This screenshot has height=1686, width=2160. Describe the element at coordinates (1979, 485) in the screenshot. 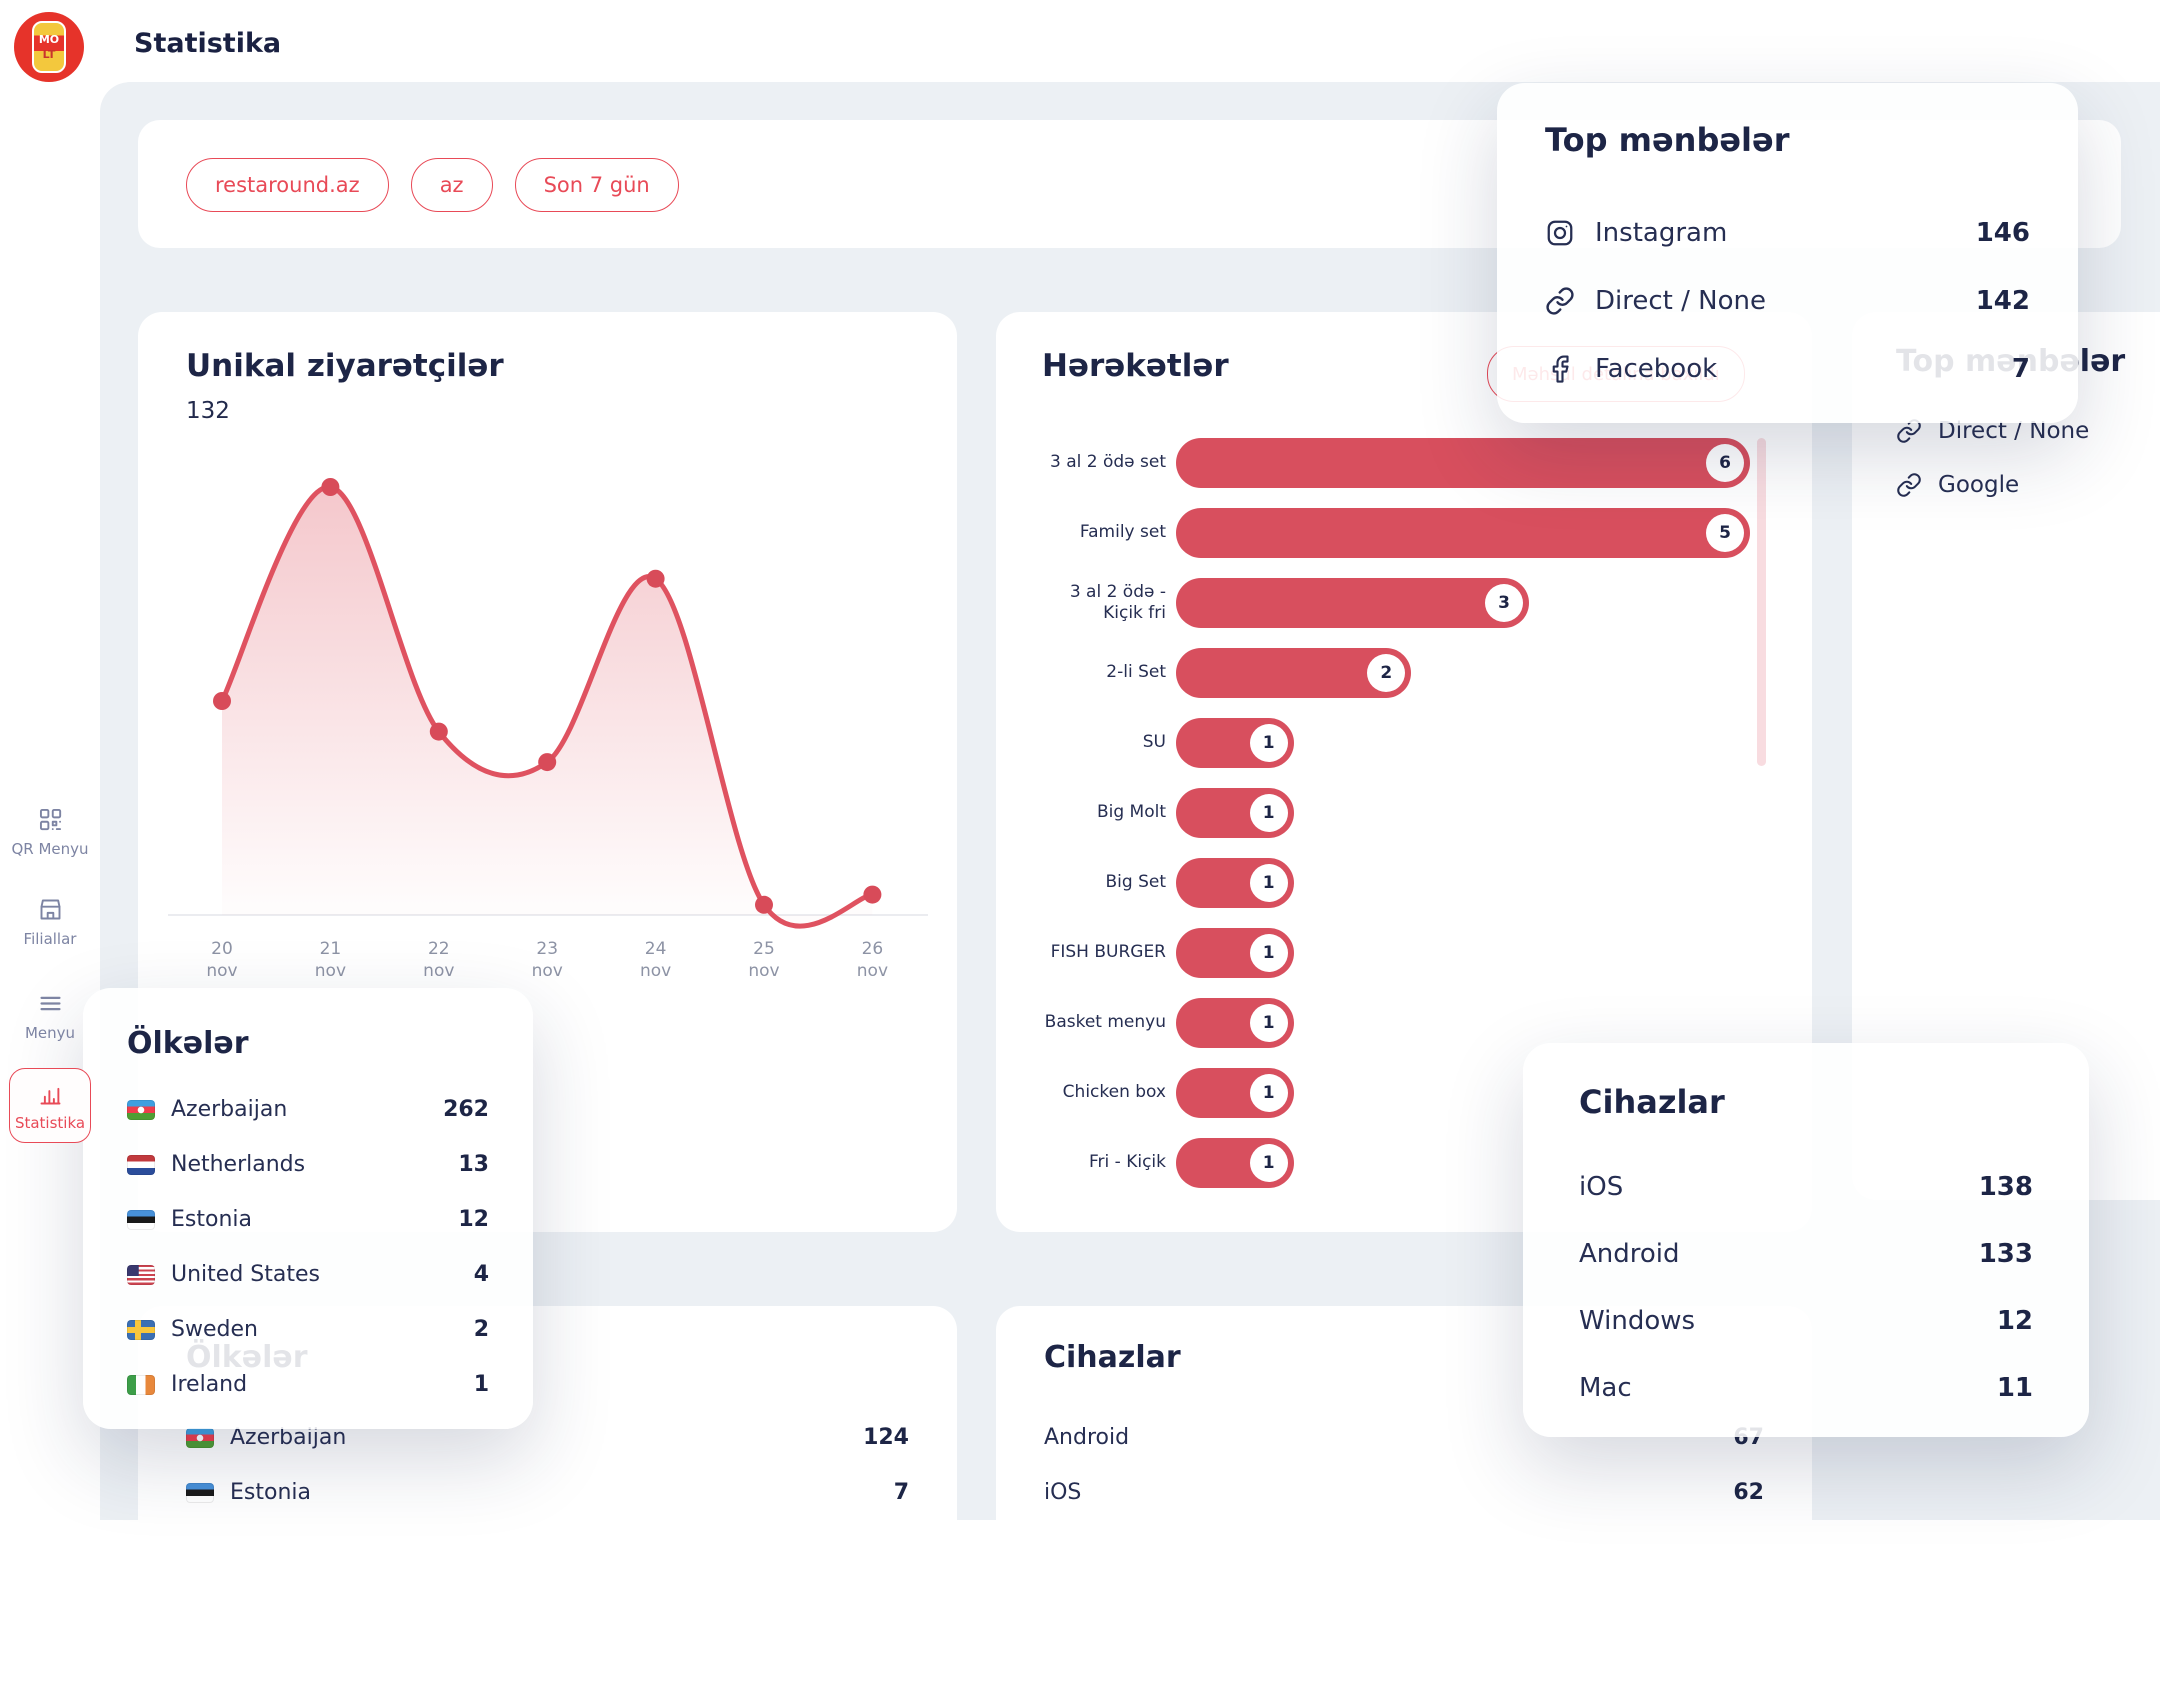

I see `source-back-label: Google` at that location.